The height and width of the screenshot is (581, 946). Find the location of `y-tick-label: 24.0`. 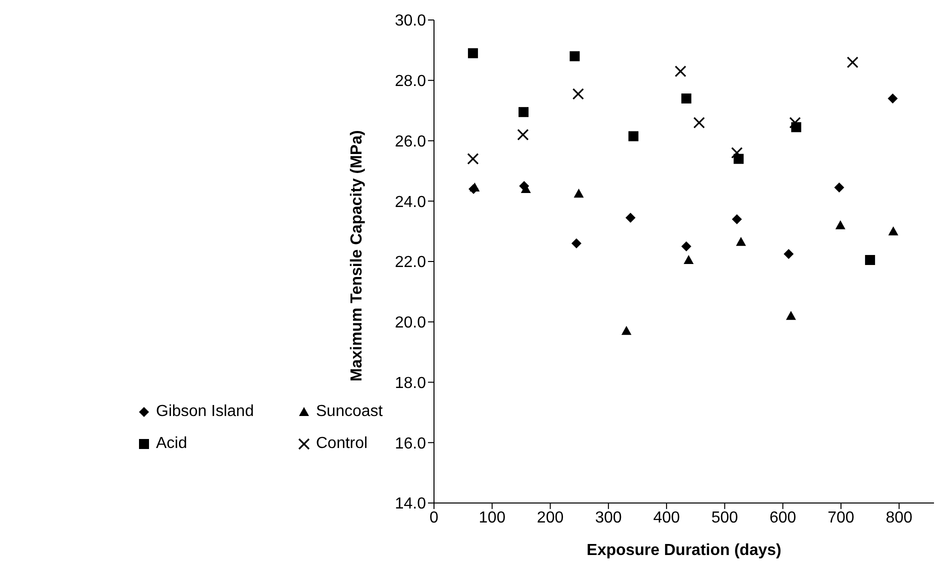

y-tick-label: 24.0 is located at coordinates (410, 202).